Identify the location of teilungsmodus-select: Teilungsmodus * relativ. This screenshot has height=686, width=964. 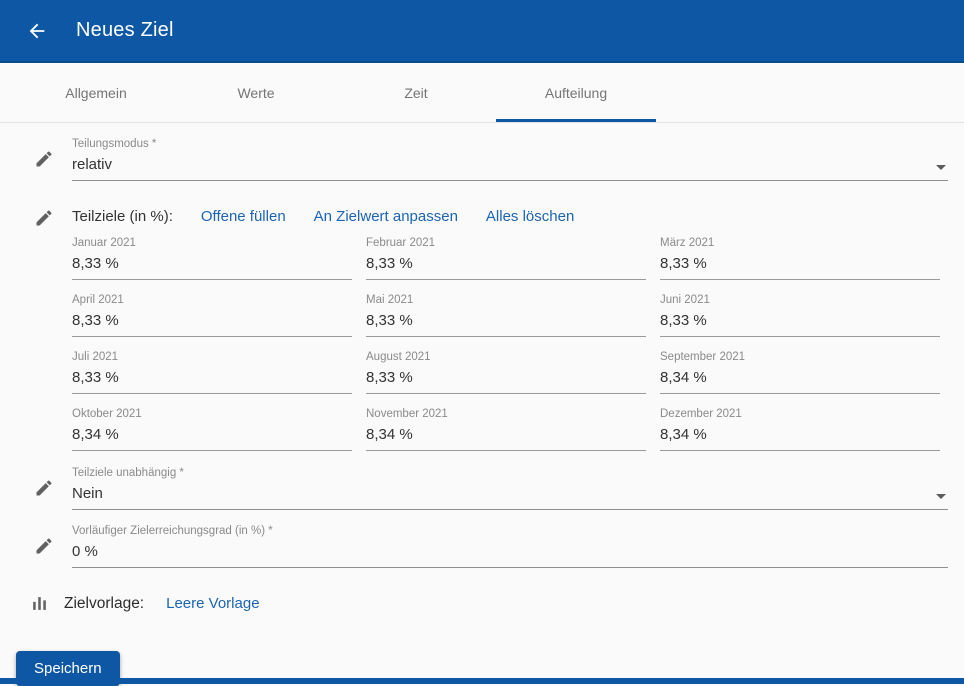
(510, 159).